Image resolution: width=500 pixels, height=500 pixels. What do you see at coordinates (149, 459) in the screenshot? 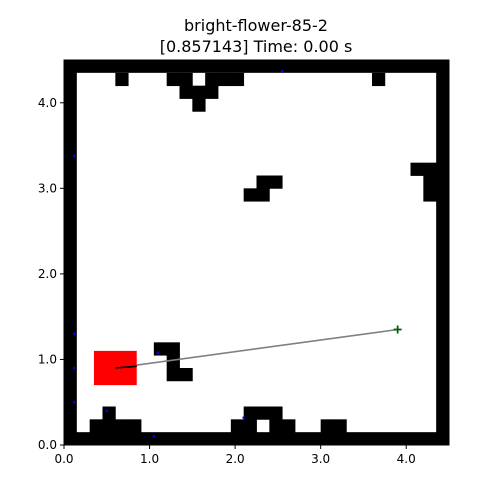
I see `x-tick-label: 1.0` at bounding box center [149, 459].